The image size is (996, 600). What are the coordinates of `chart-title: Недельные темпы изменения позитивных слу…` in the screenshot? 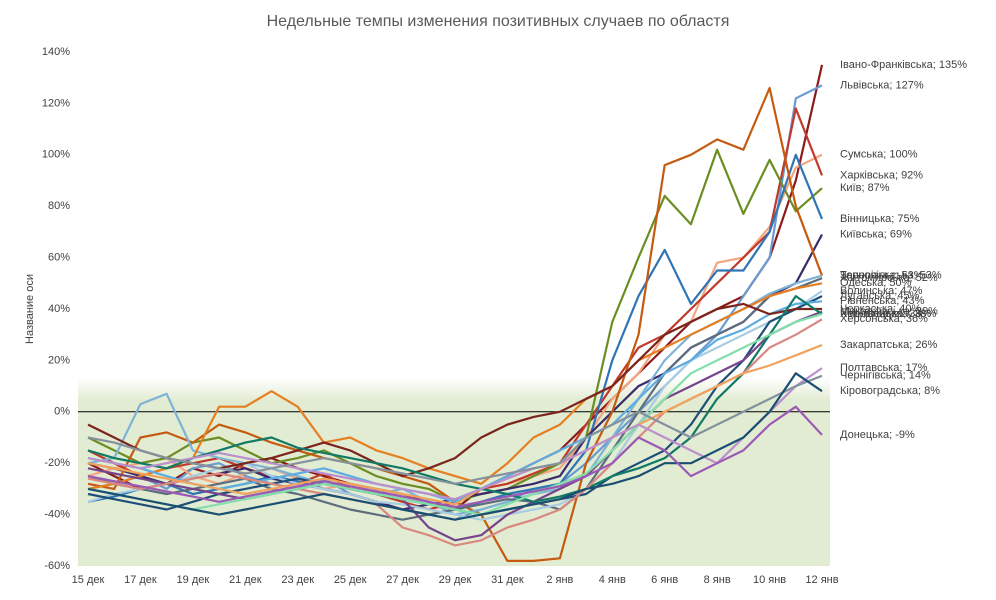 It's located at (498, 21).